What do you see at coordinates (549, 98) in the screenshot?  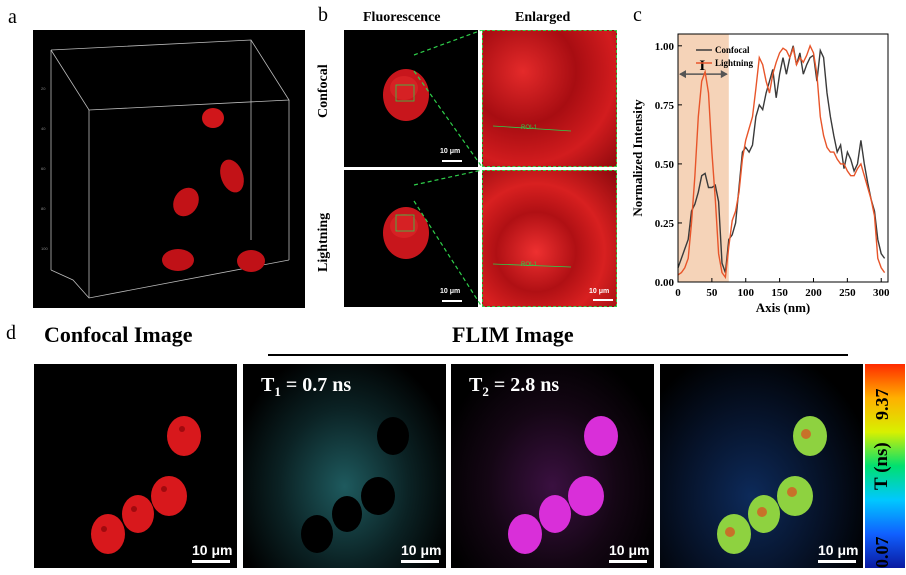 I see `enlarged-confocal-image: ROI-1` at bounding box center [549, 98].